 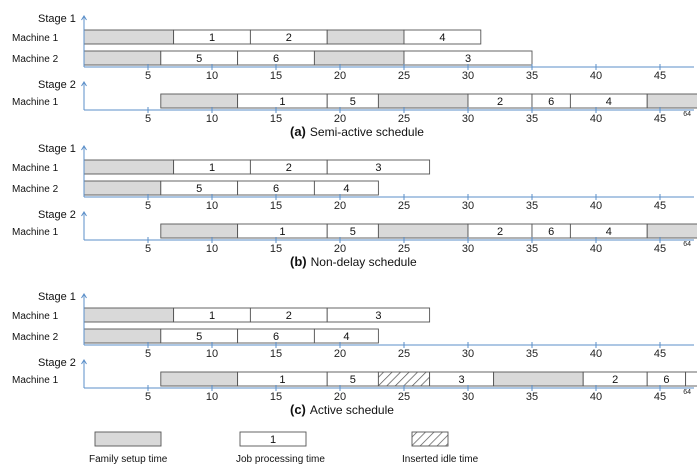 What do you see at coordinates (298, 409) in the screenshot?
I see `caption-letter: (c)` at bounding box center [298, 409].